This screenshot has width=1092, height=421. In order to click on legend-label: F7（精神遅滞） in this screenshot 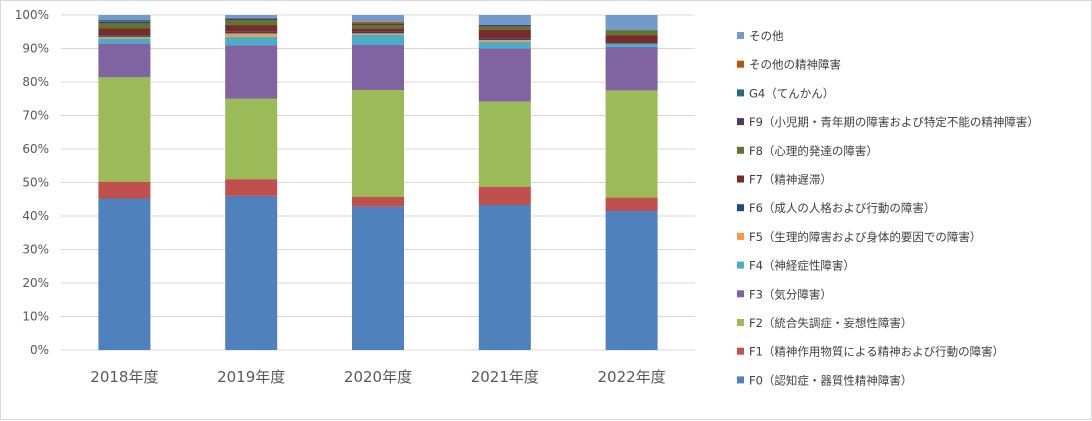, I will do `click(790, 180)`.